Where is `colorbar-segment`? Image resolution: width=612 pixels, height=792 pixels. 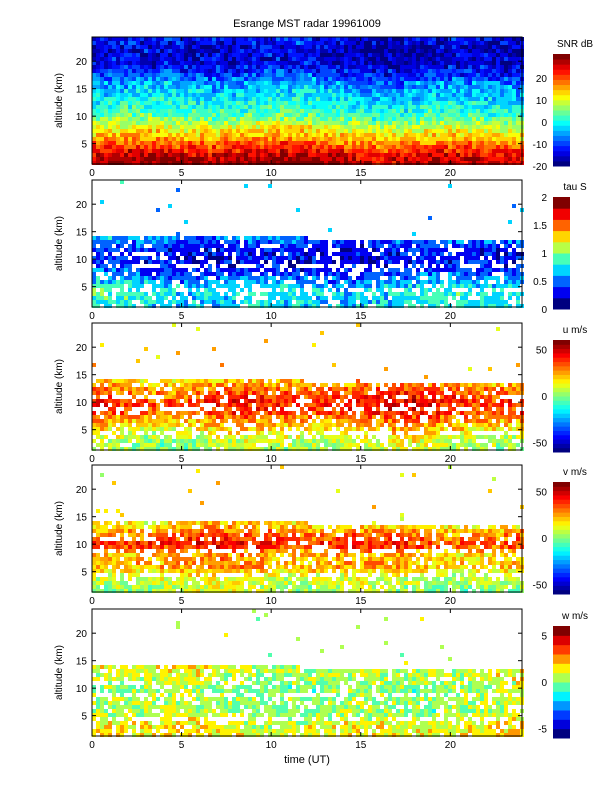 colorbar-segment is located at coordinates (561, 123).